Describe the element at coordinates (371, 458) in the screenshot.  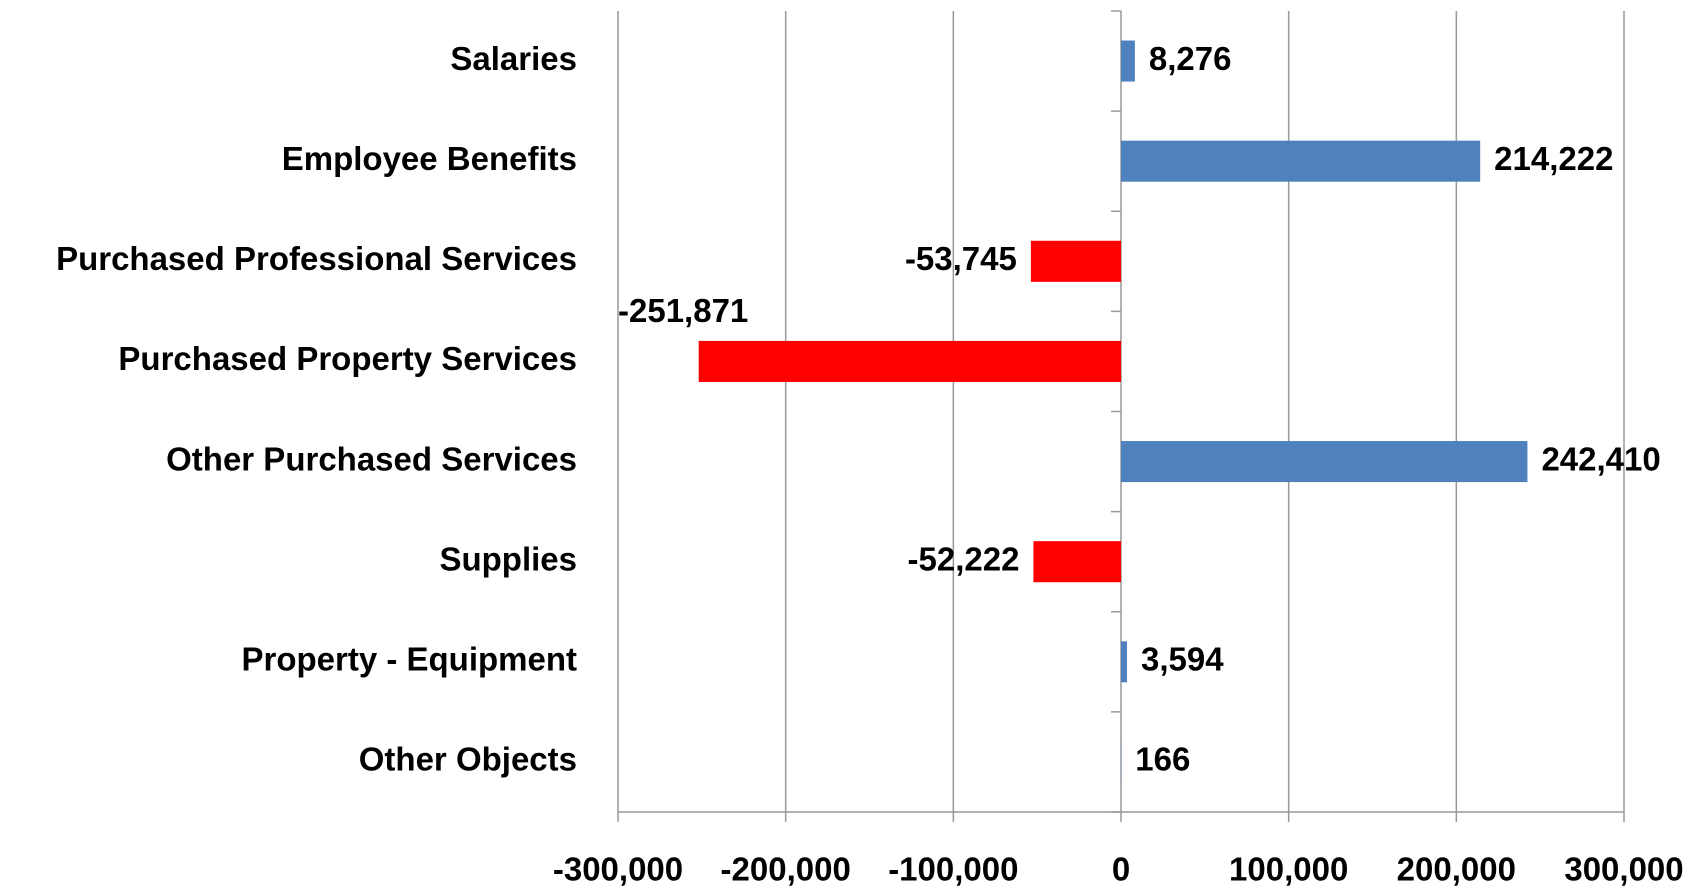
I see `y-tick-label: Other Purchased Services` at that location.